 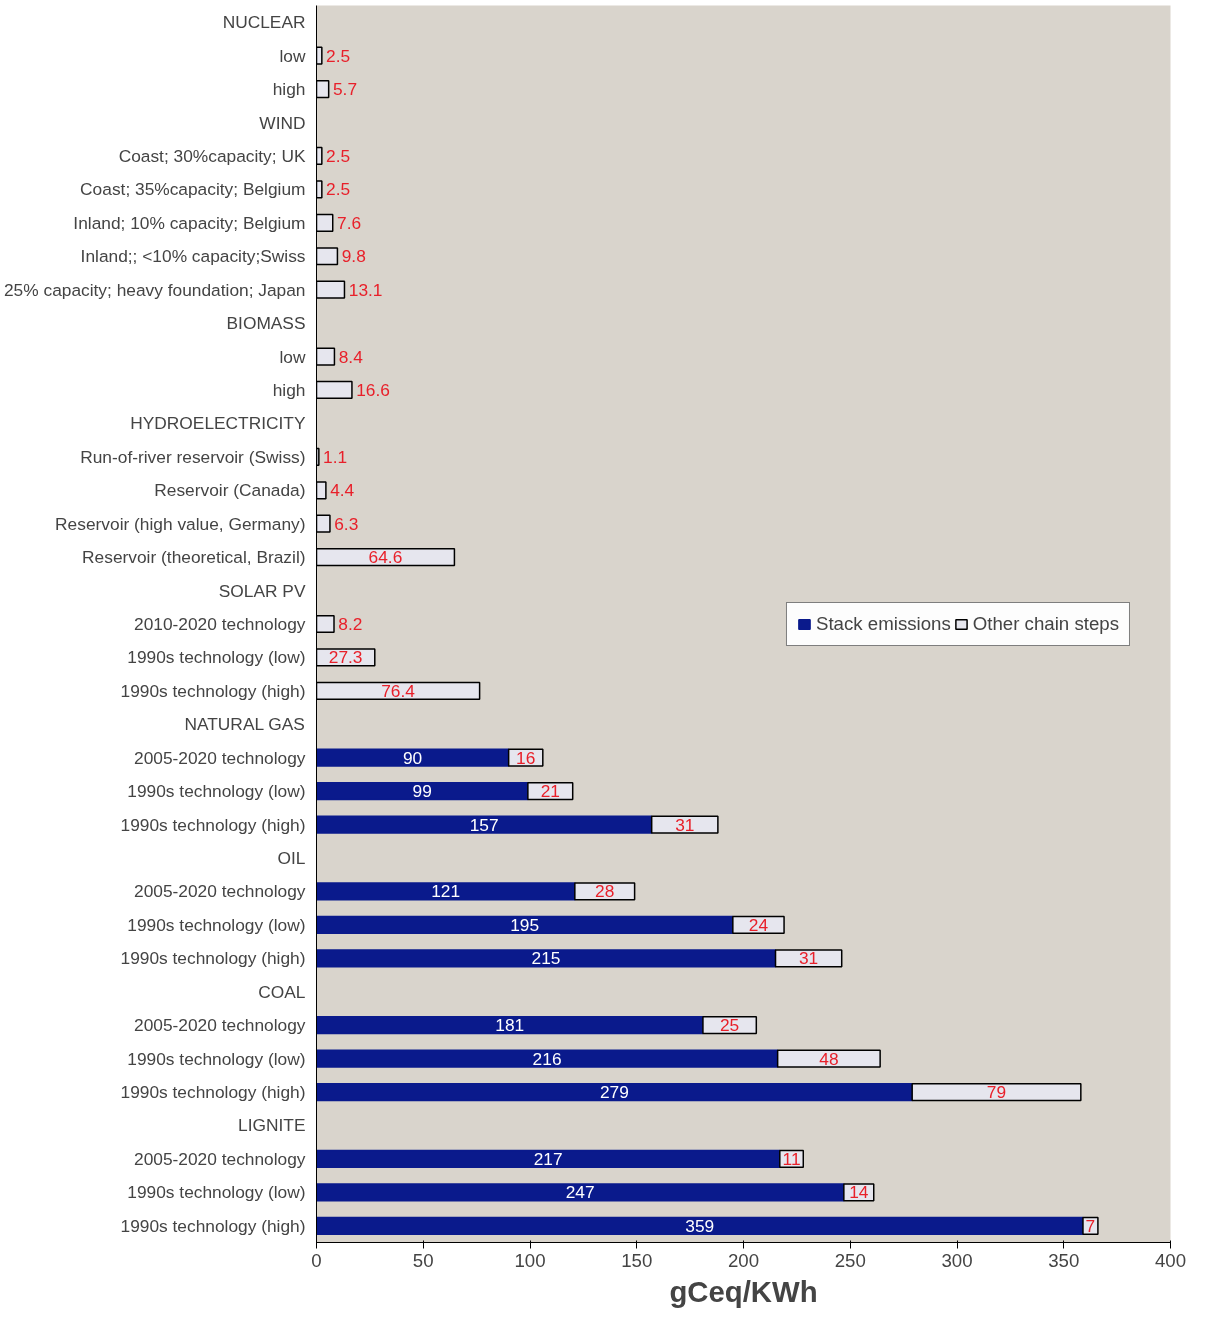 I want to click on data-label: 279, so click(x=614, y=1092).